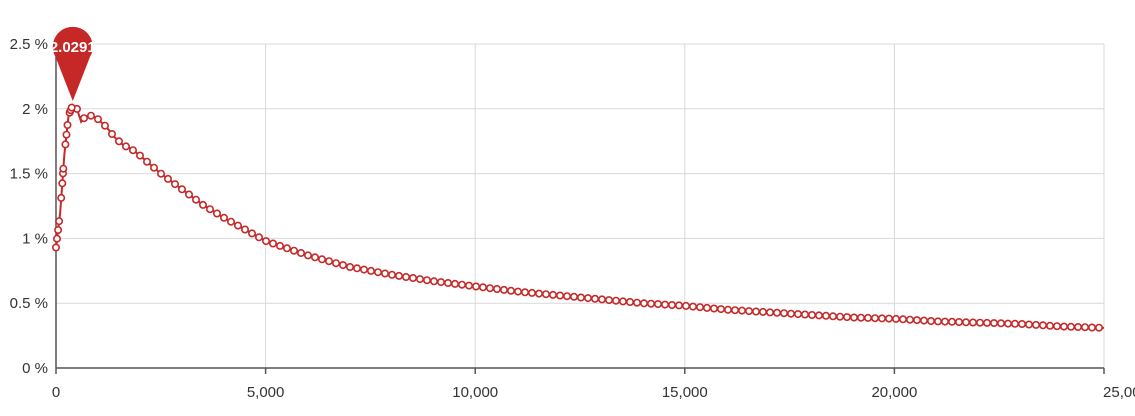  I want to click on max-pin-marker, so click(72, 64).